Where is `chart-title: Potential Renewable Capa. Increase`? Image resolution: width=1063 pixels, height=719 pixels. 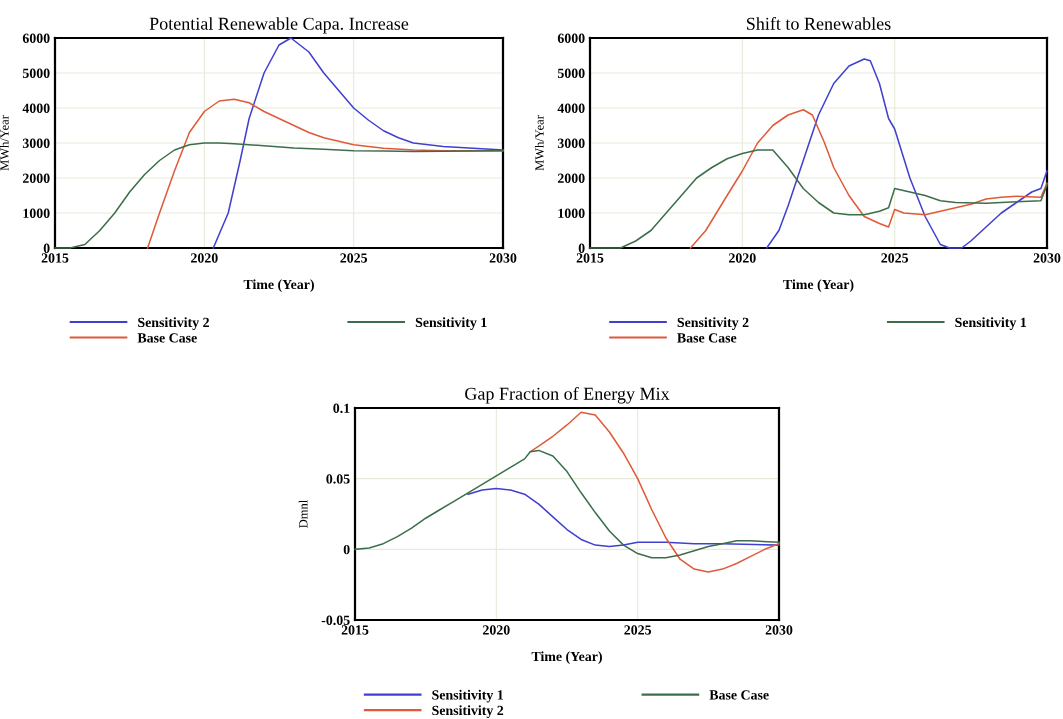 chart-title: Potential Renewable Capa. Increase is located at coordinates (279, 25).